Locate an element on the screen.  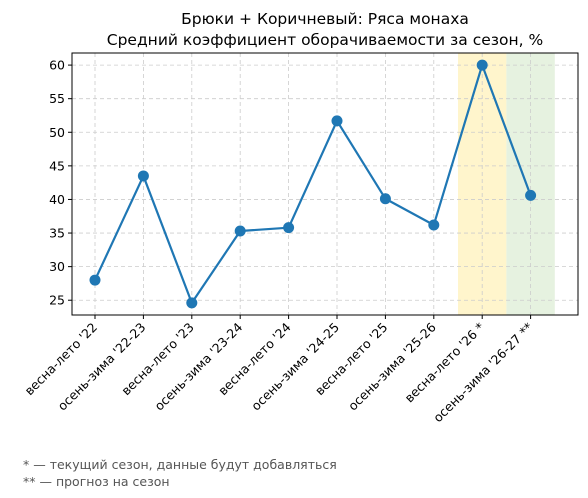
y-axis: 25 30 35 40 45 50 55 60 is located at coordinates (60, 183).